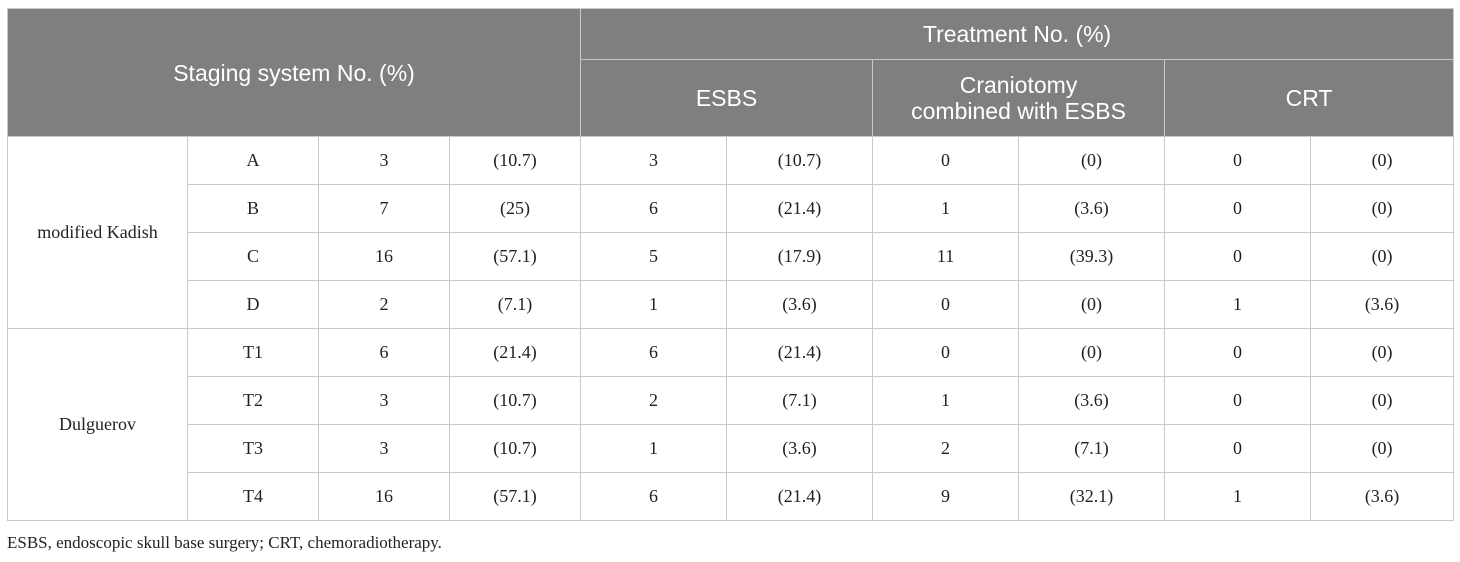 Image resolution: width=1460 pixels, height=562 pixels. Describe the element at coordinates (1017, 34) in the screenshot. I see `treatment-header: Treatment No. (%)` at that location.